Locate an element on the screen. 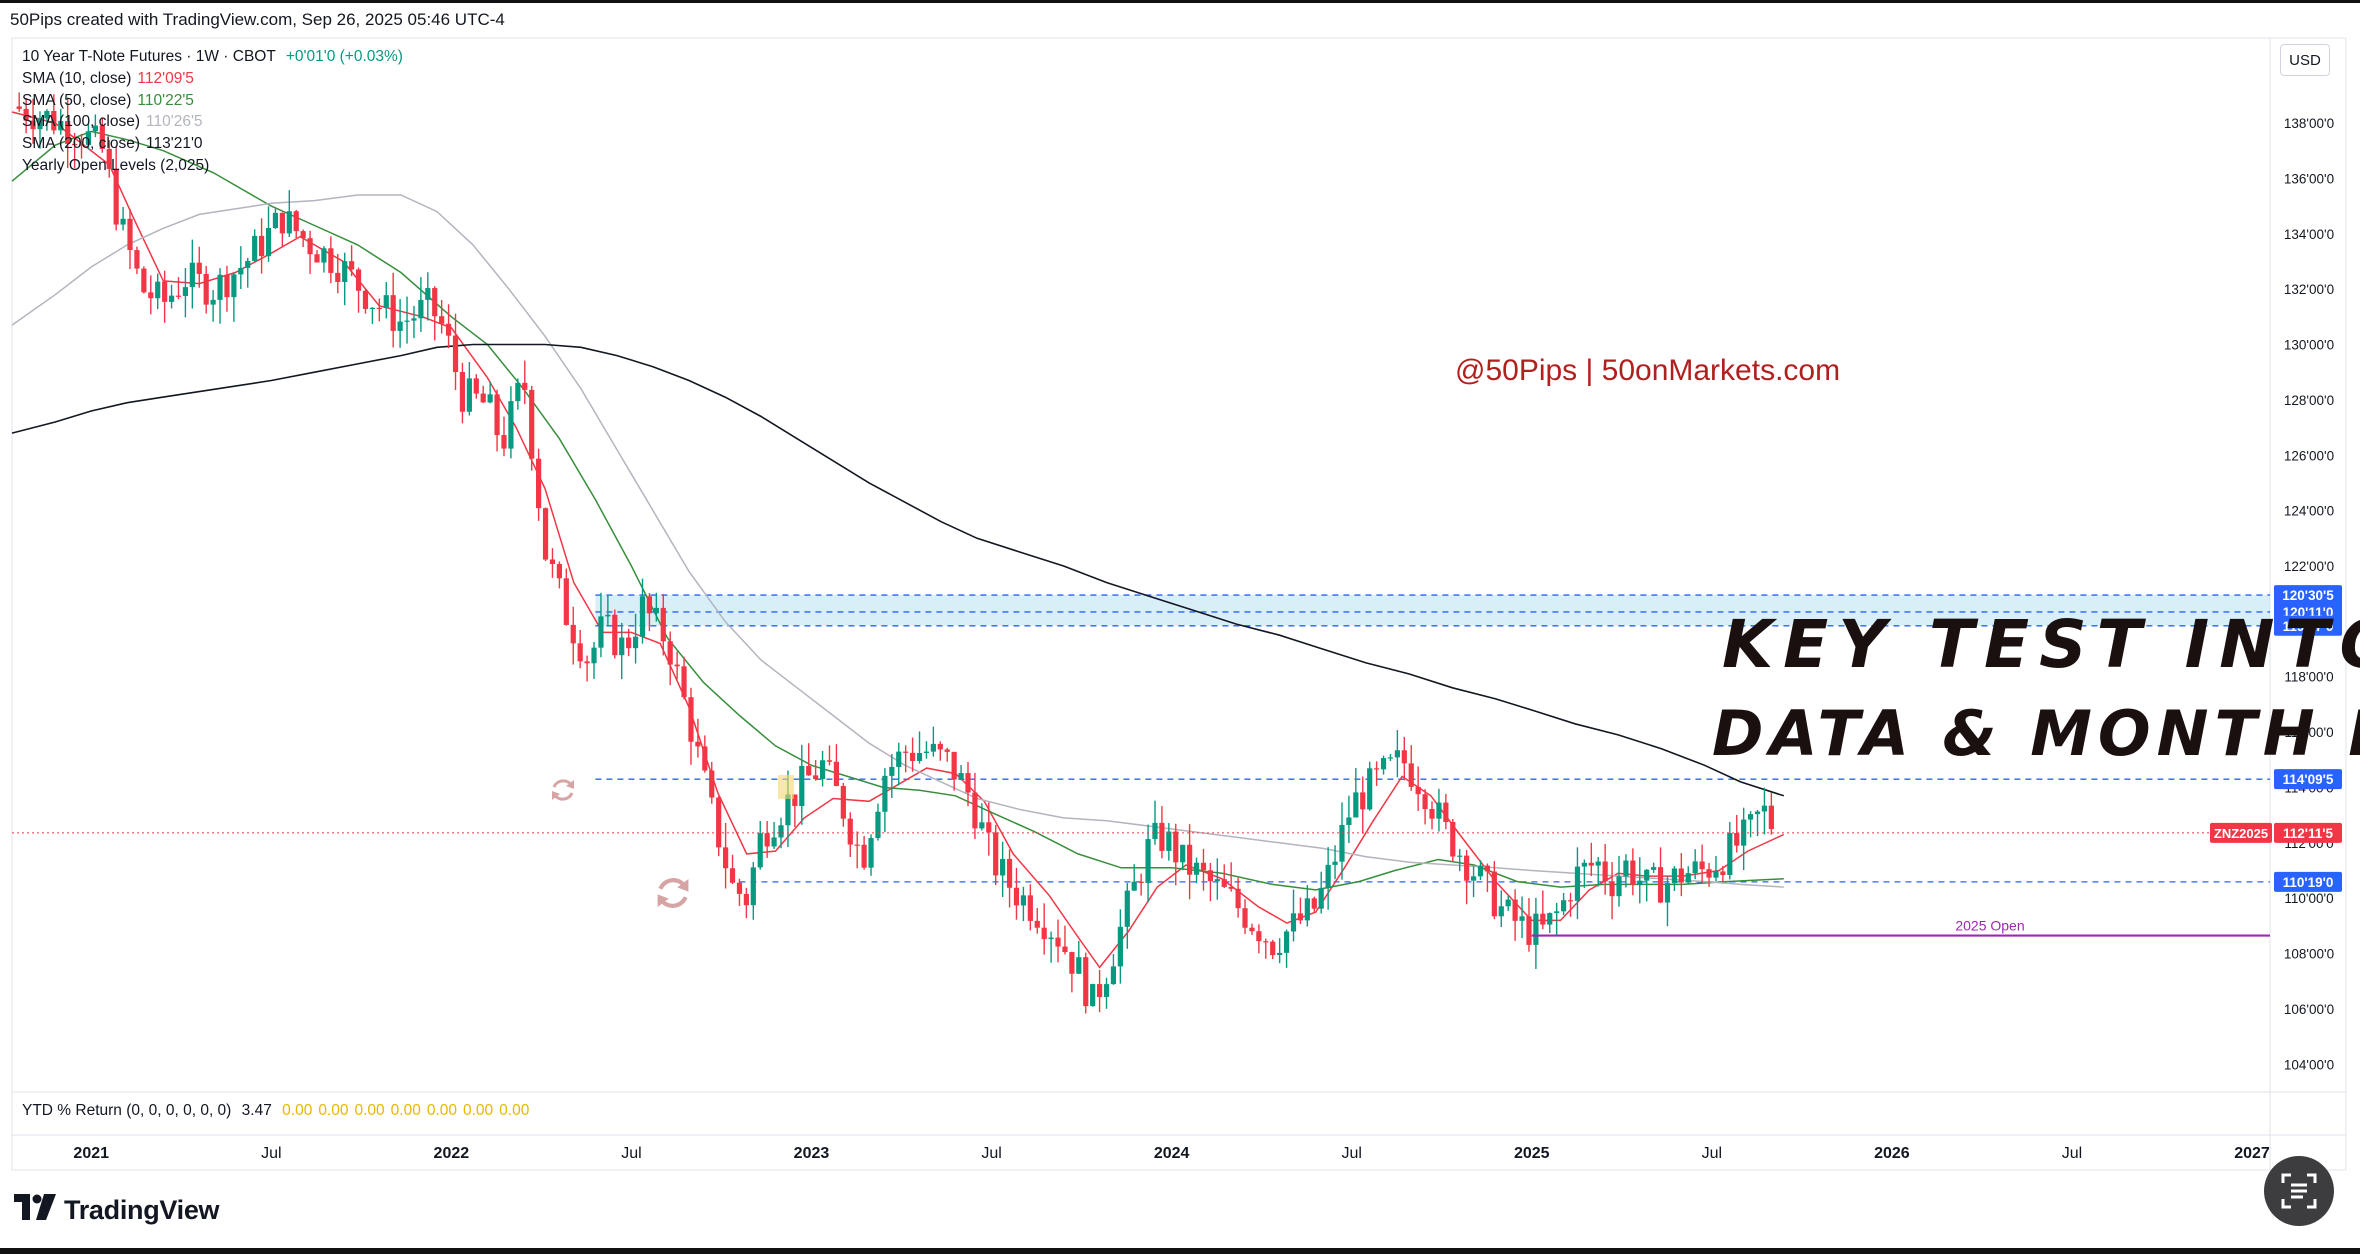 The height and width of the screenshot is (1254, 2360). x-axis-tick-label: 2027 is located at coordinates (2252, 1153).